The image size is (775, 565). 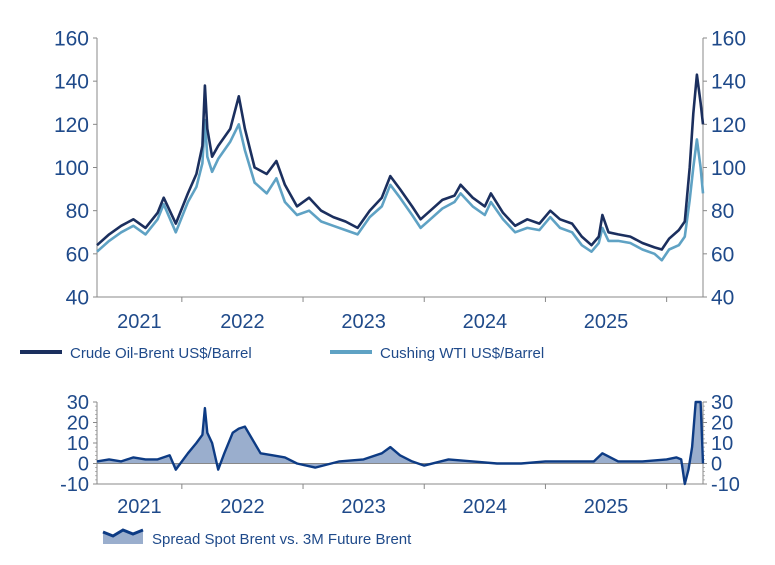 I want to click on legend-swatch-spread, so click(x=123, y=537).